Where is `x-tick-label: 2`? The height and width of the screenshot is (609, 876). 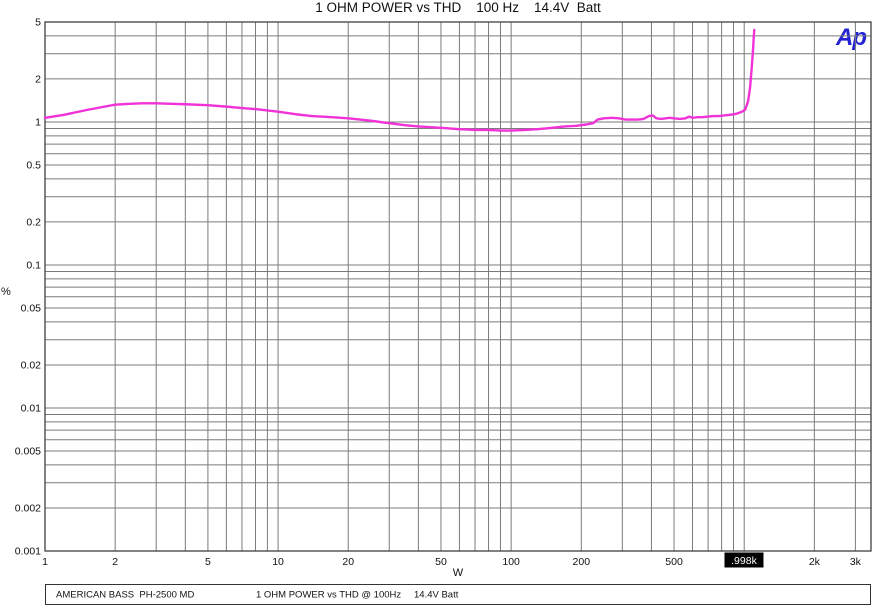
x-tick-label: 2 is located at coordinates (115, 562).